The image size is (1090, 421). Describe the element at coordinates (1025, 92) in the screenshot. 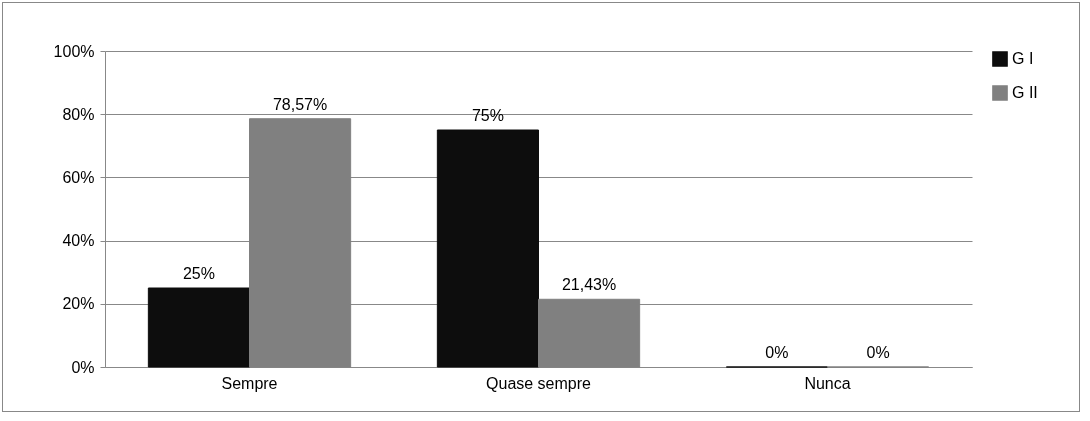

I see `legend-label: G II` at that location.